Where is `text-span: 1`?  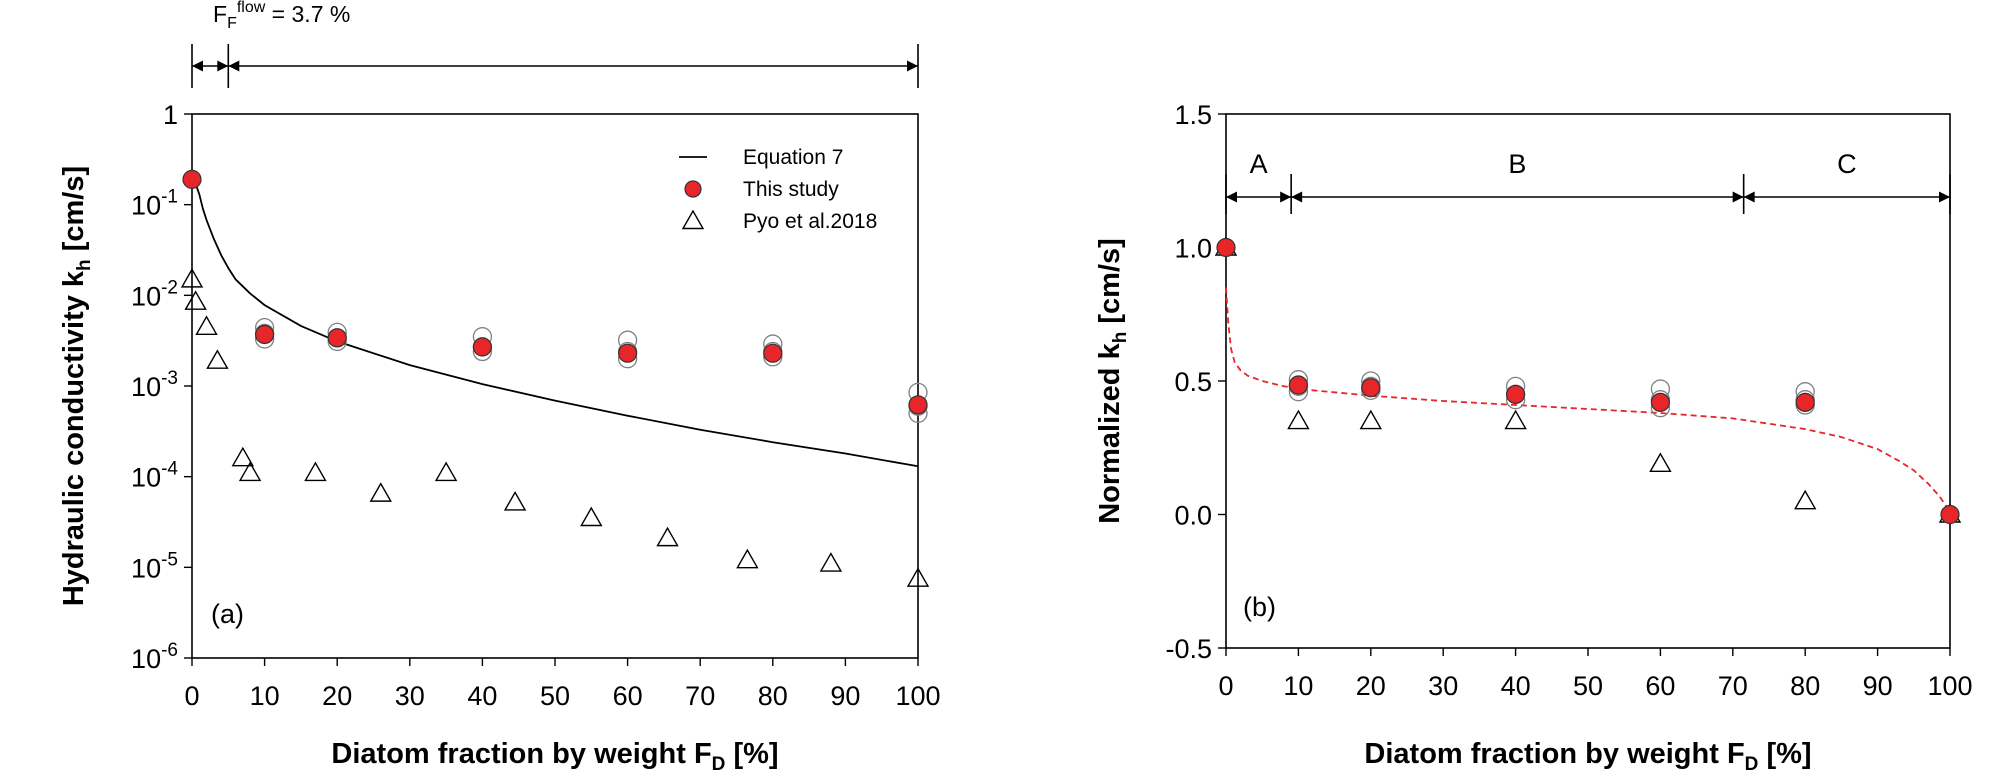 text-span: 1 is located at coordinates (170, 115).